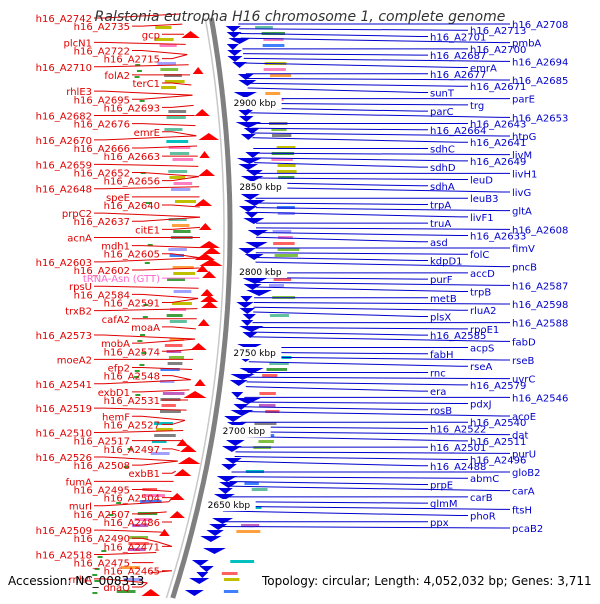 This screenshot has height=604, width=600. I want to click on left-gene-label: h16_A2676, so click(102, 125).